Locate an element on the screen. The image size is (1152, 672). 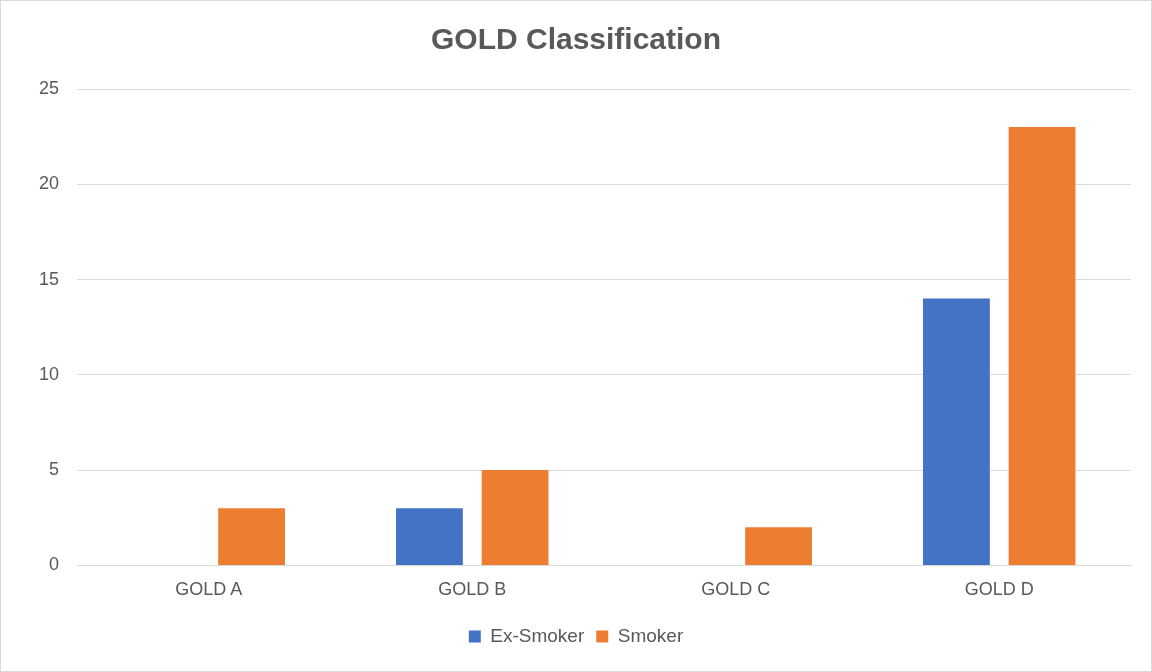
chart-title: GOLD Classification is located at coordinates (576, 39).